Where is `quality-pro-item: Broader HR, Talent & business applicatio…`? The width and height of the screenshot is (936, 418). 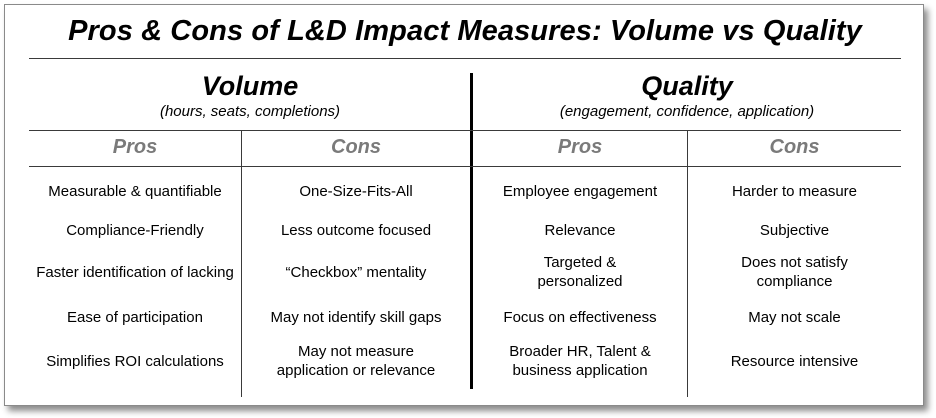
quality-pro-item: Broader HR, Talent & business applicatio… is located at coordinates (580, 361).